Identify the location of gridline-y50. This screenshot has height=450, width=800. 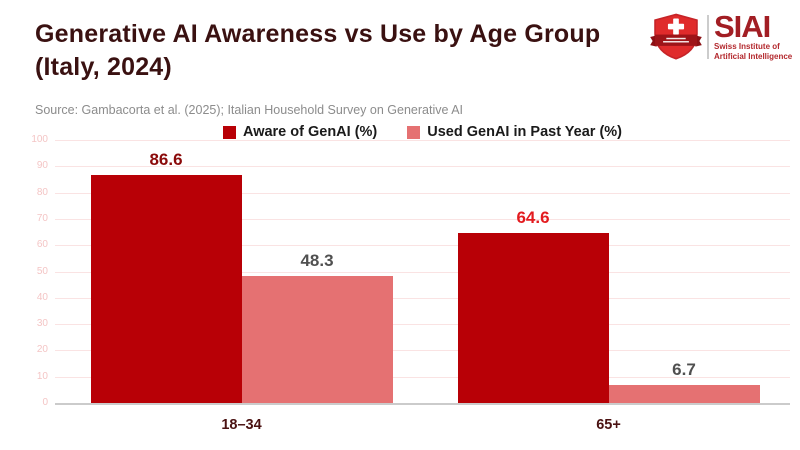
(422, 272).